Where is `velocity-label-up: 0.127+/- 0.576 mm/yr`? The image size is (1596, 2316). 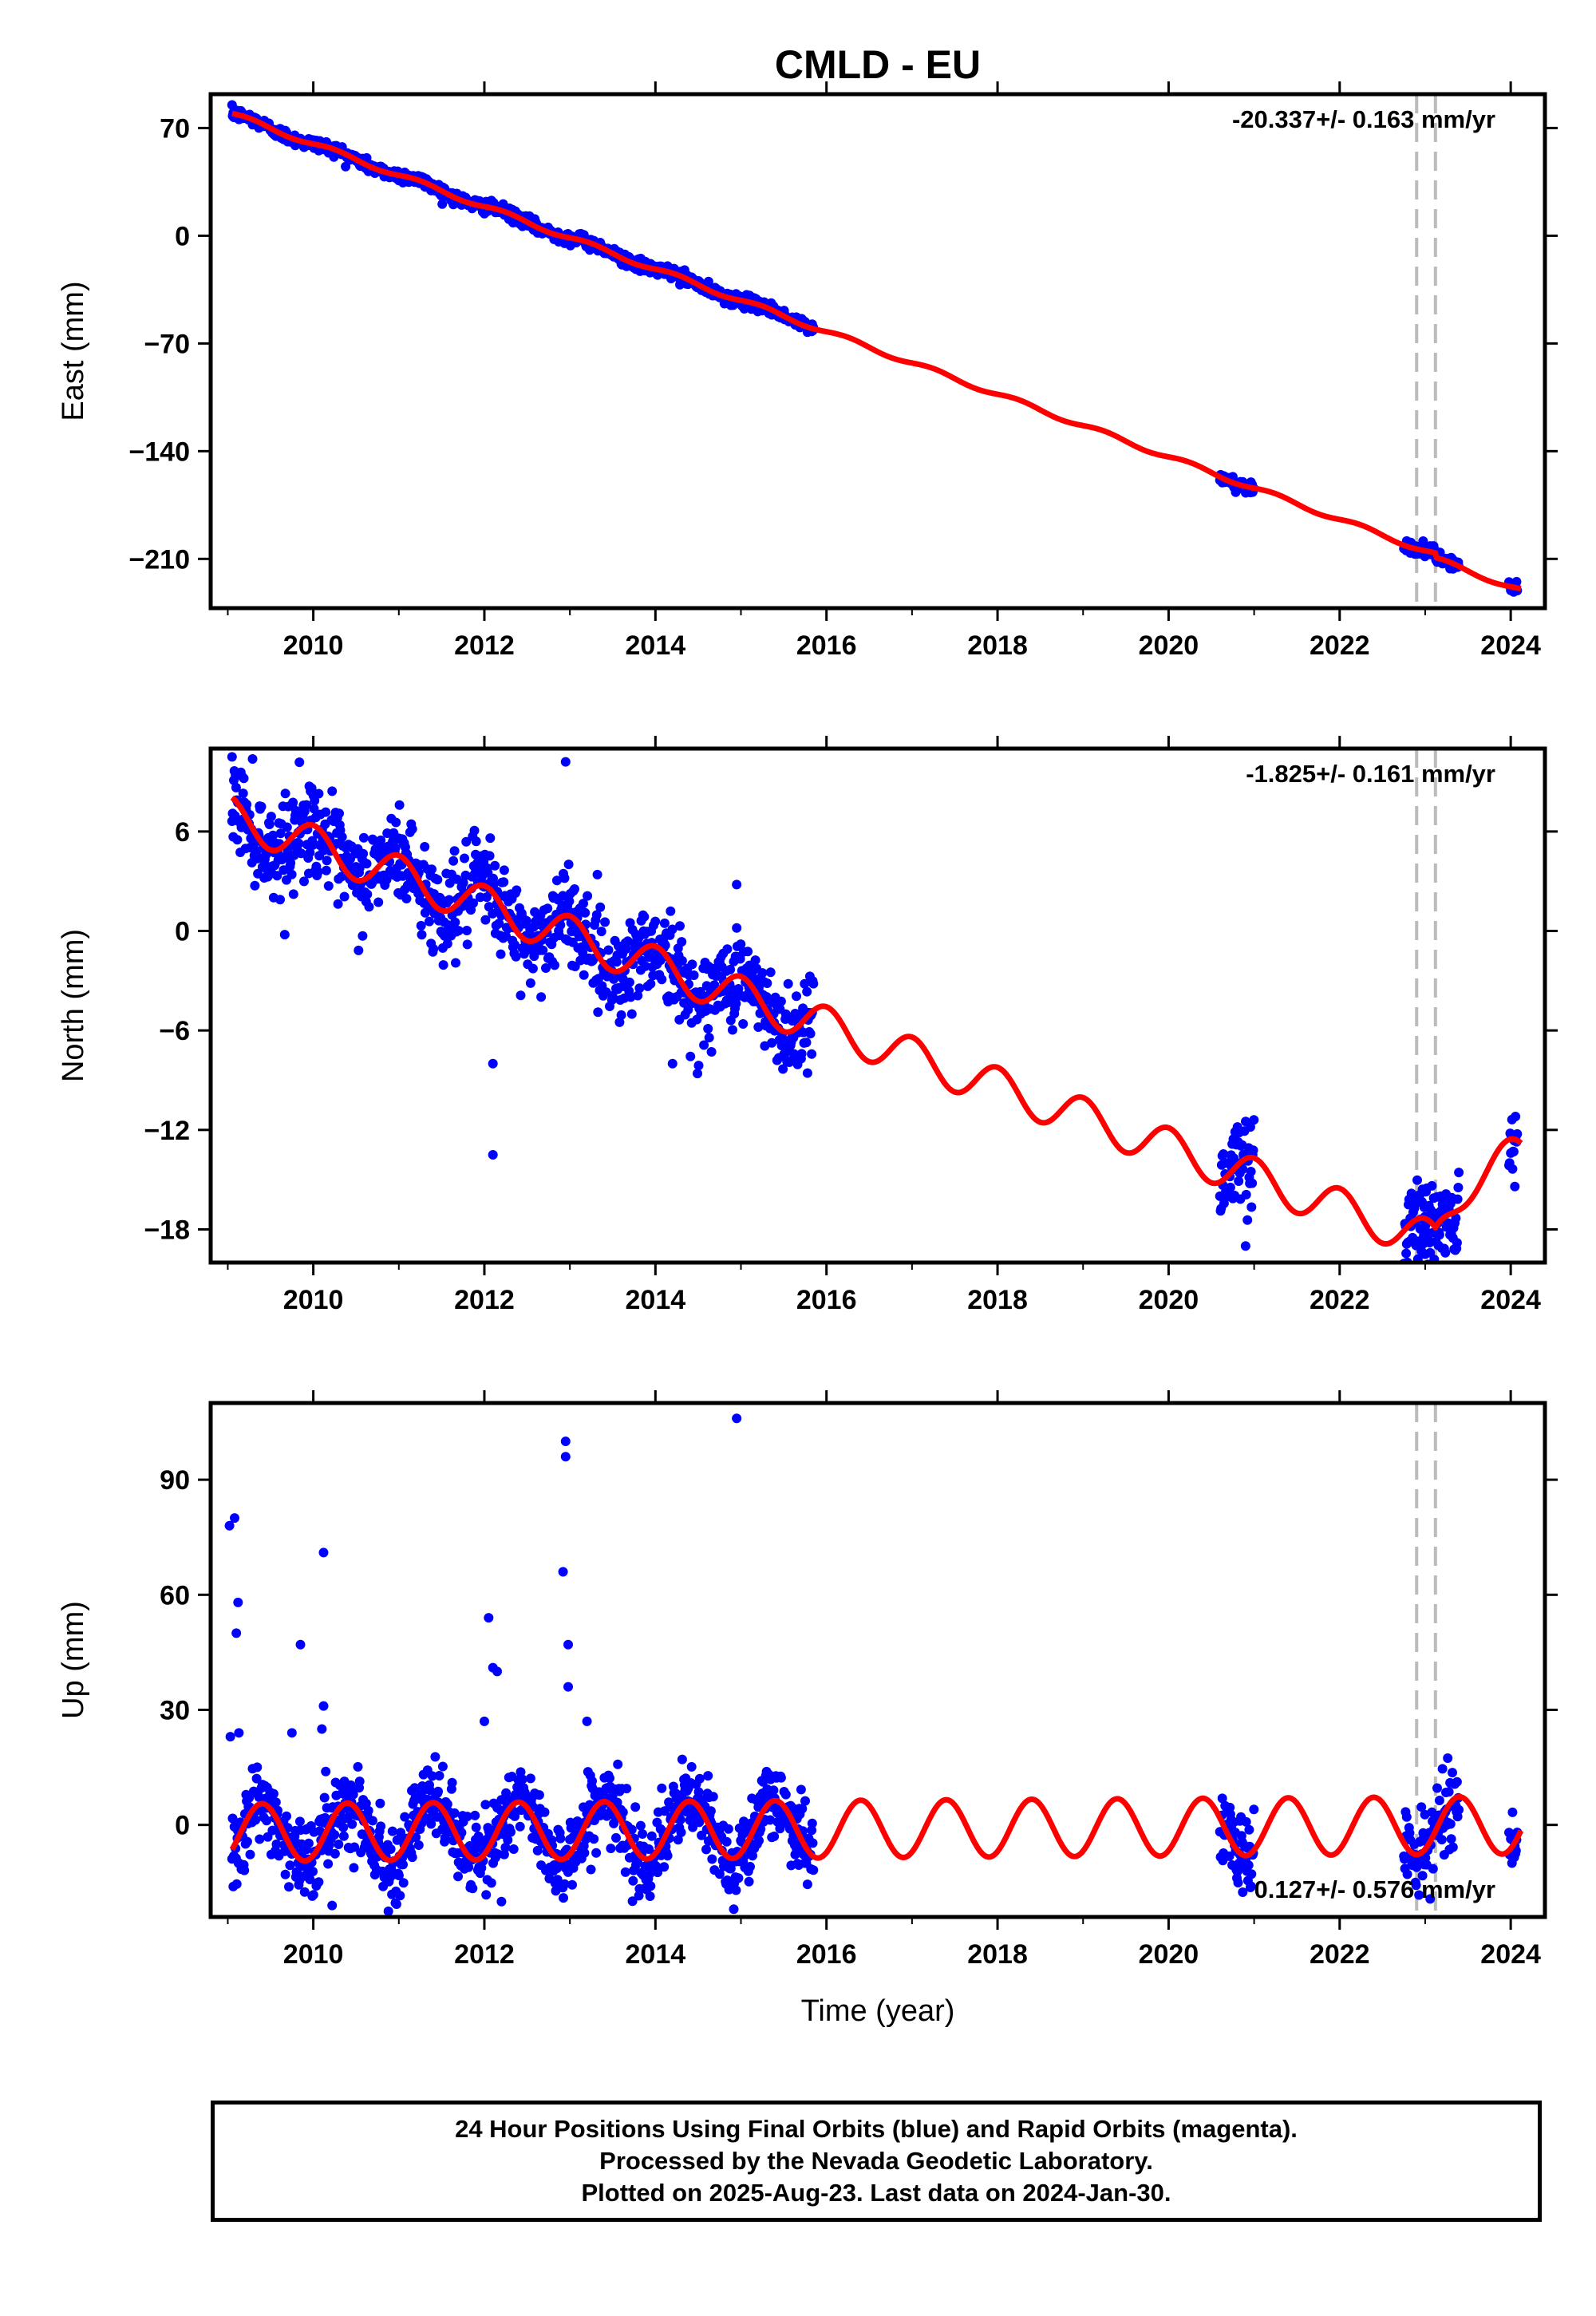
velocity-label-up: 0.127+/- 0.576 mm/yr is located at coordinates (1374, 1889).